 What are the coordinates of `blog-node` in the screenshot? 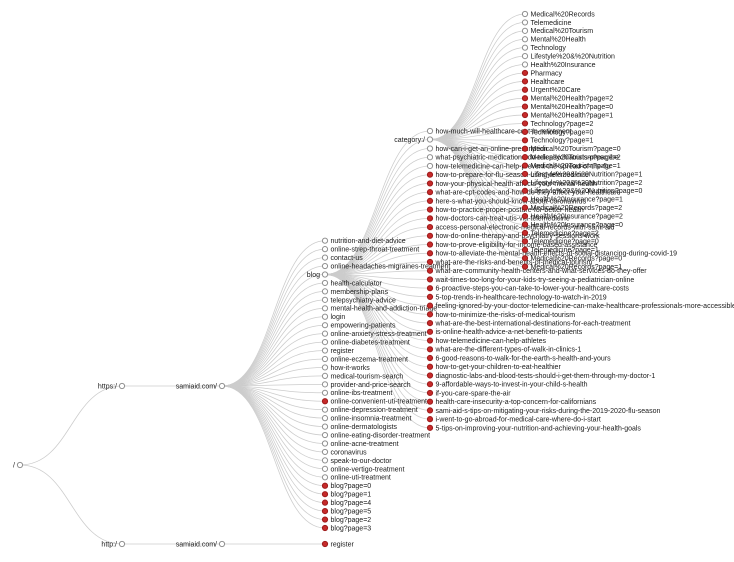 It's located at (325, 274).